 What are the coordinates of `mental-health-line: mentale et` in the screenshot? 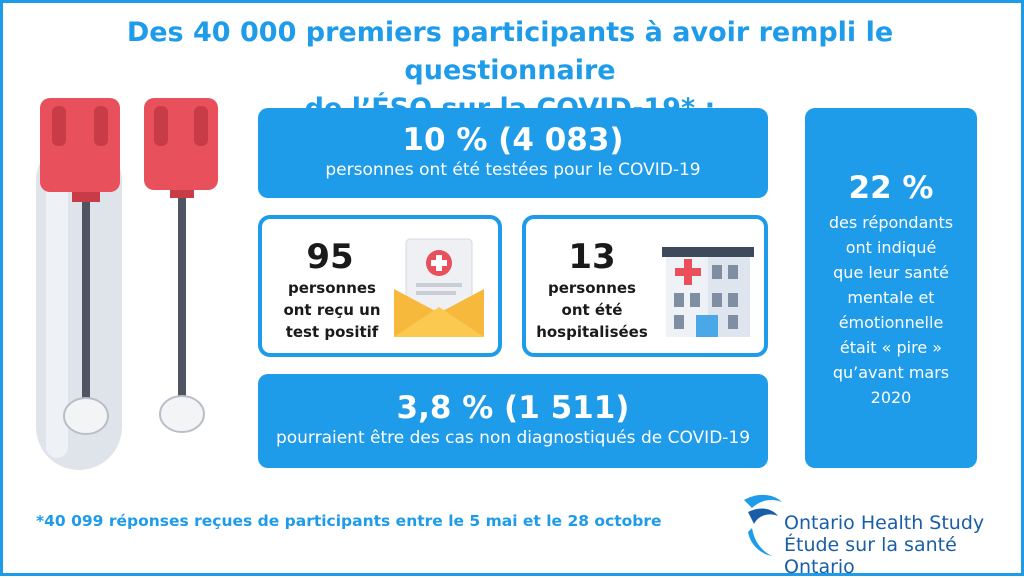 It's located at (891, 297).